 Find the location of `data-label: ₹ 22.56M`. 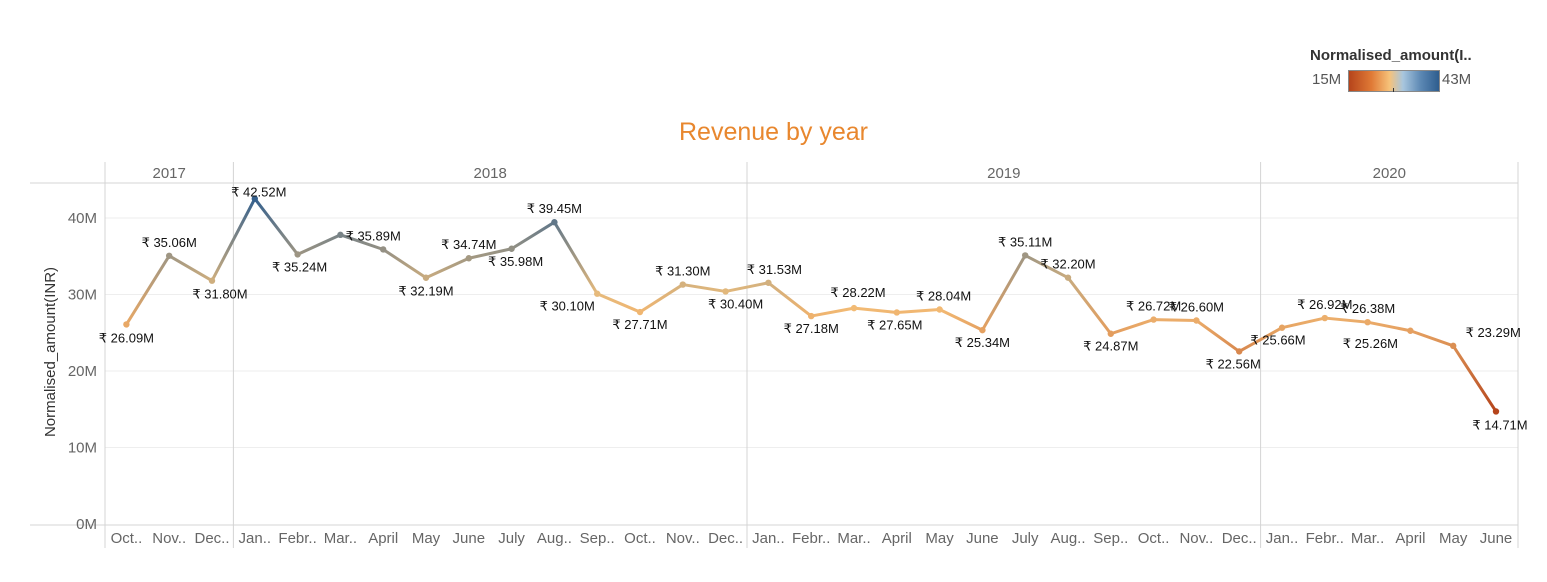

data-label: ₹ 22.56M is located at coordinates (1233, 363).